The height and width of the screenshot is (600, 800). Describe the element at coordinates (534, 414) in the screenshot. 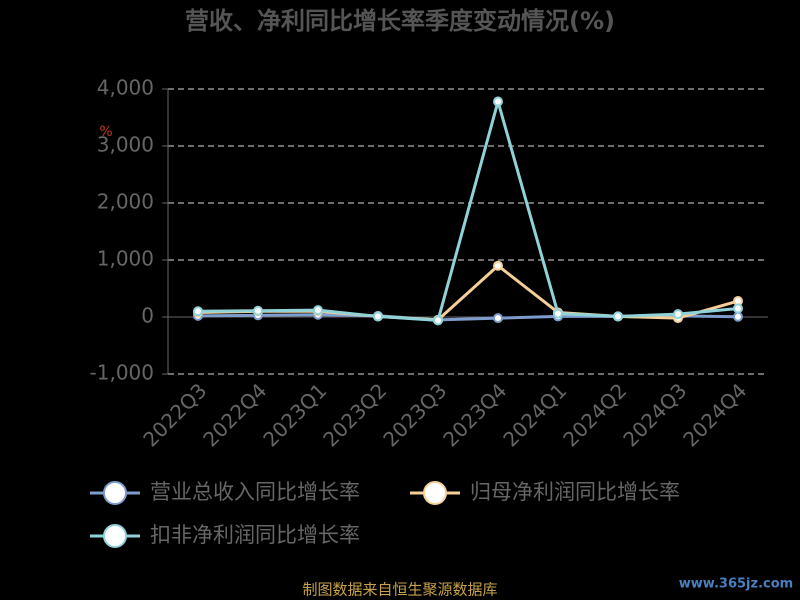

I see `x-tick-label: 2024Q1` at that location.